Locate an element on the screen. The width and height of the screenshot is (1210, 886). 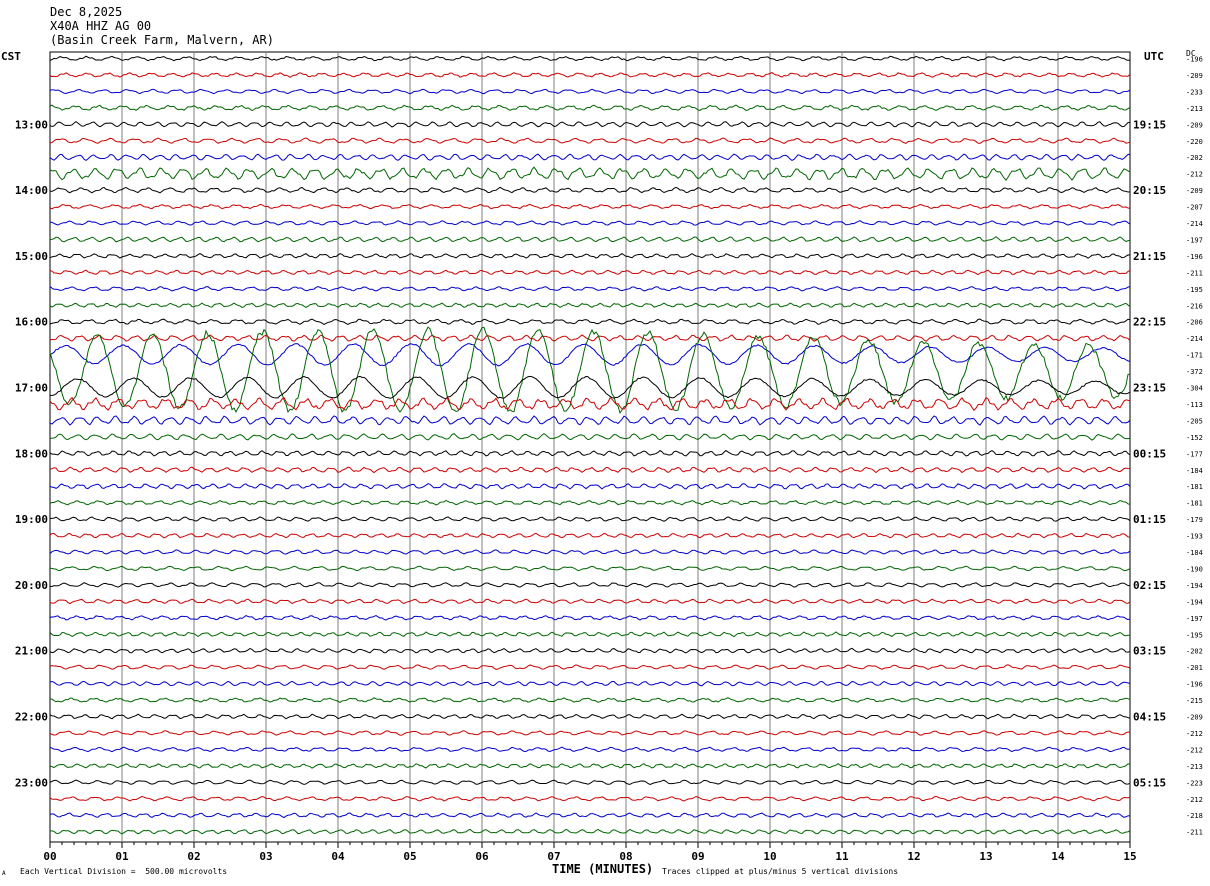
left-timezone-label: CST is located at coordinates (11, 56).